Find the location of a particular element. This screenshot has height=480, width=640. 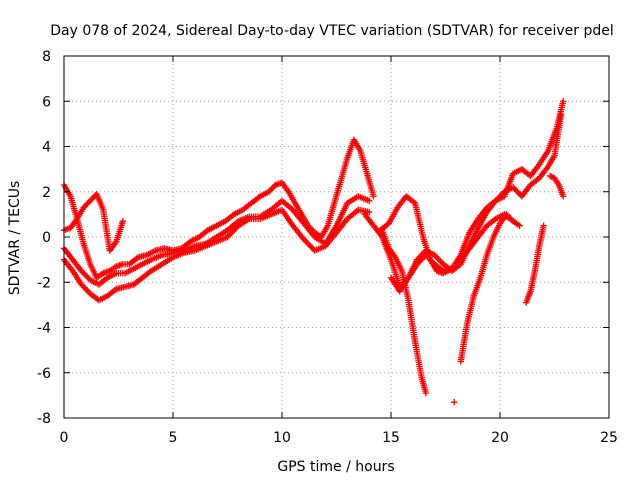

y-tick-label: 0 is located at coordinates (46, 238).